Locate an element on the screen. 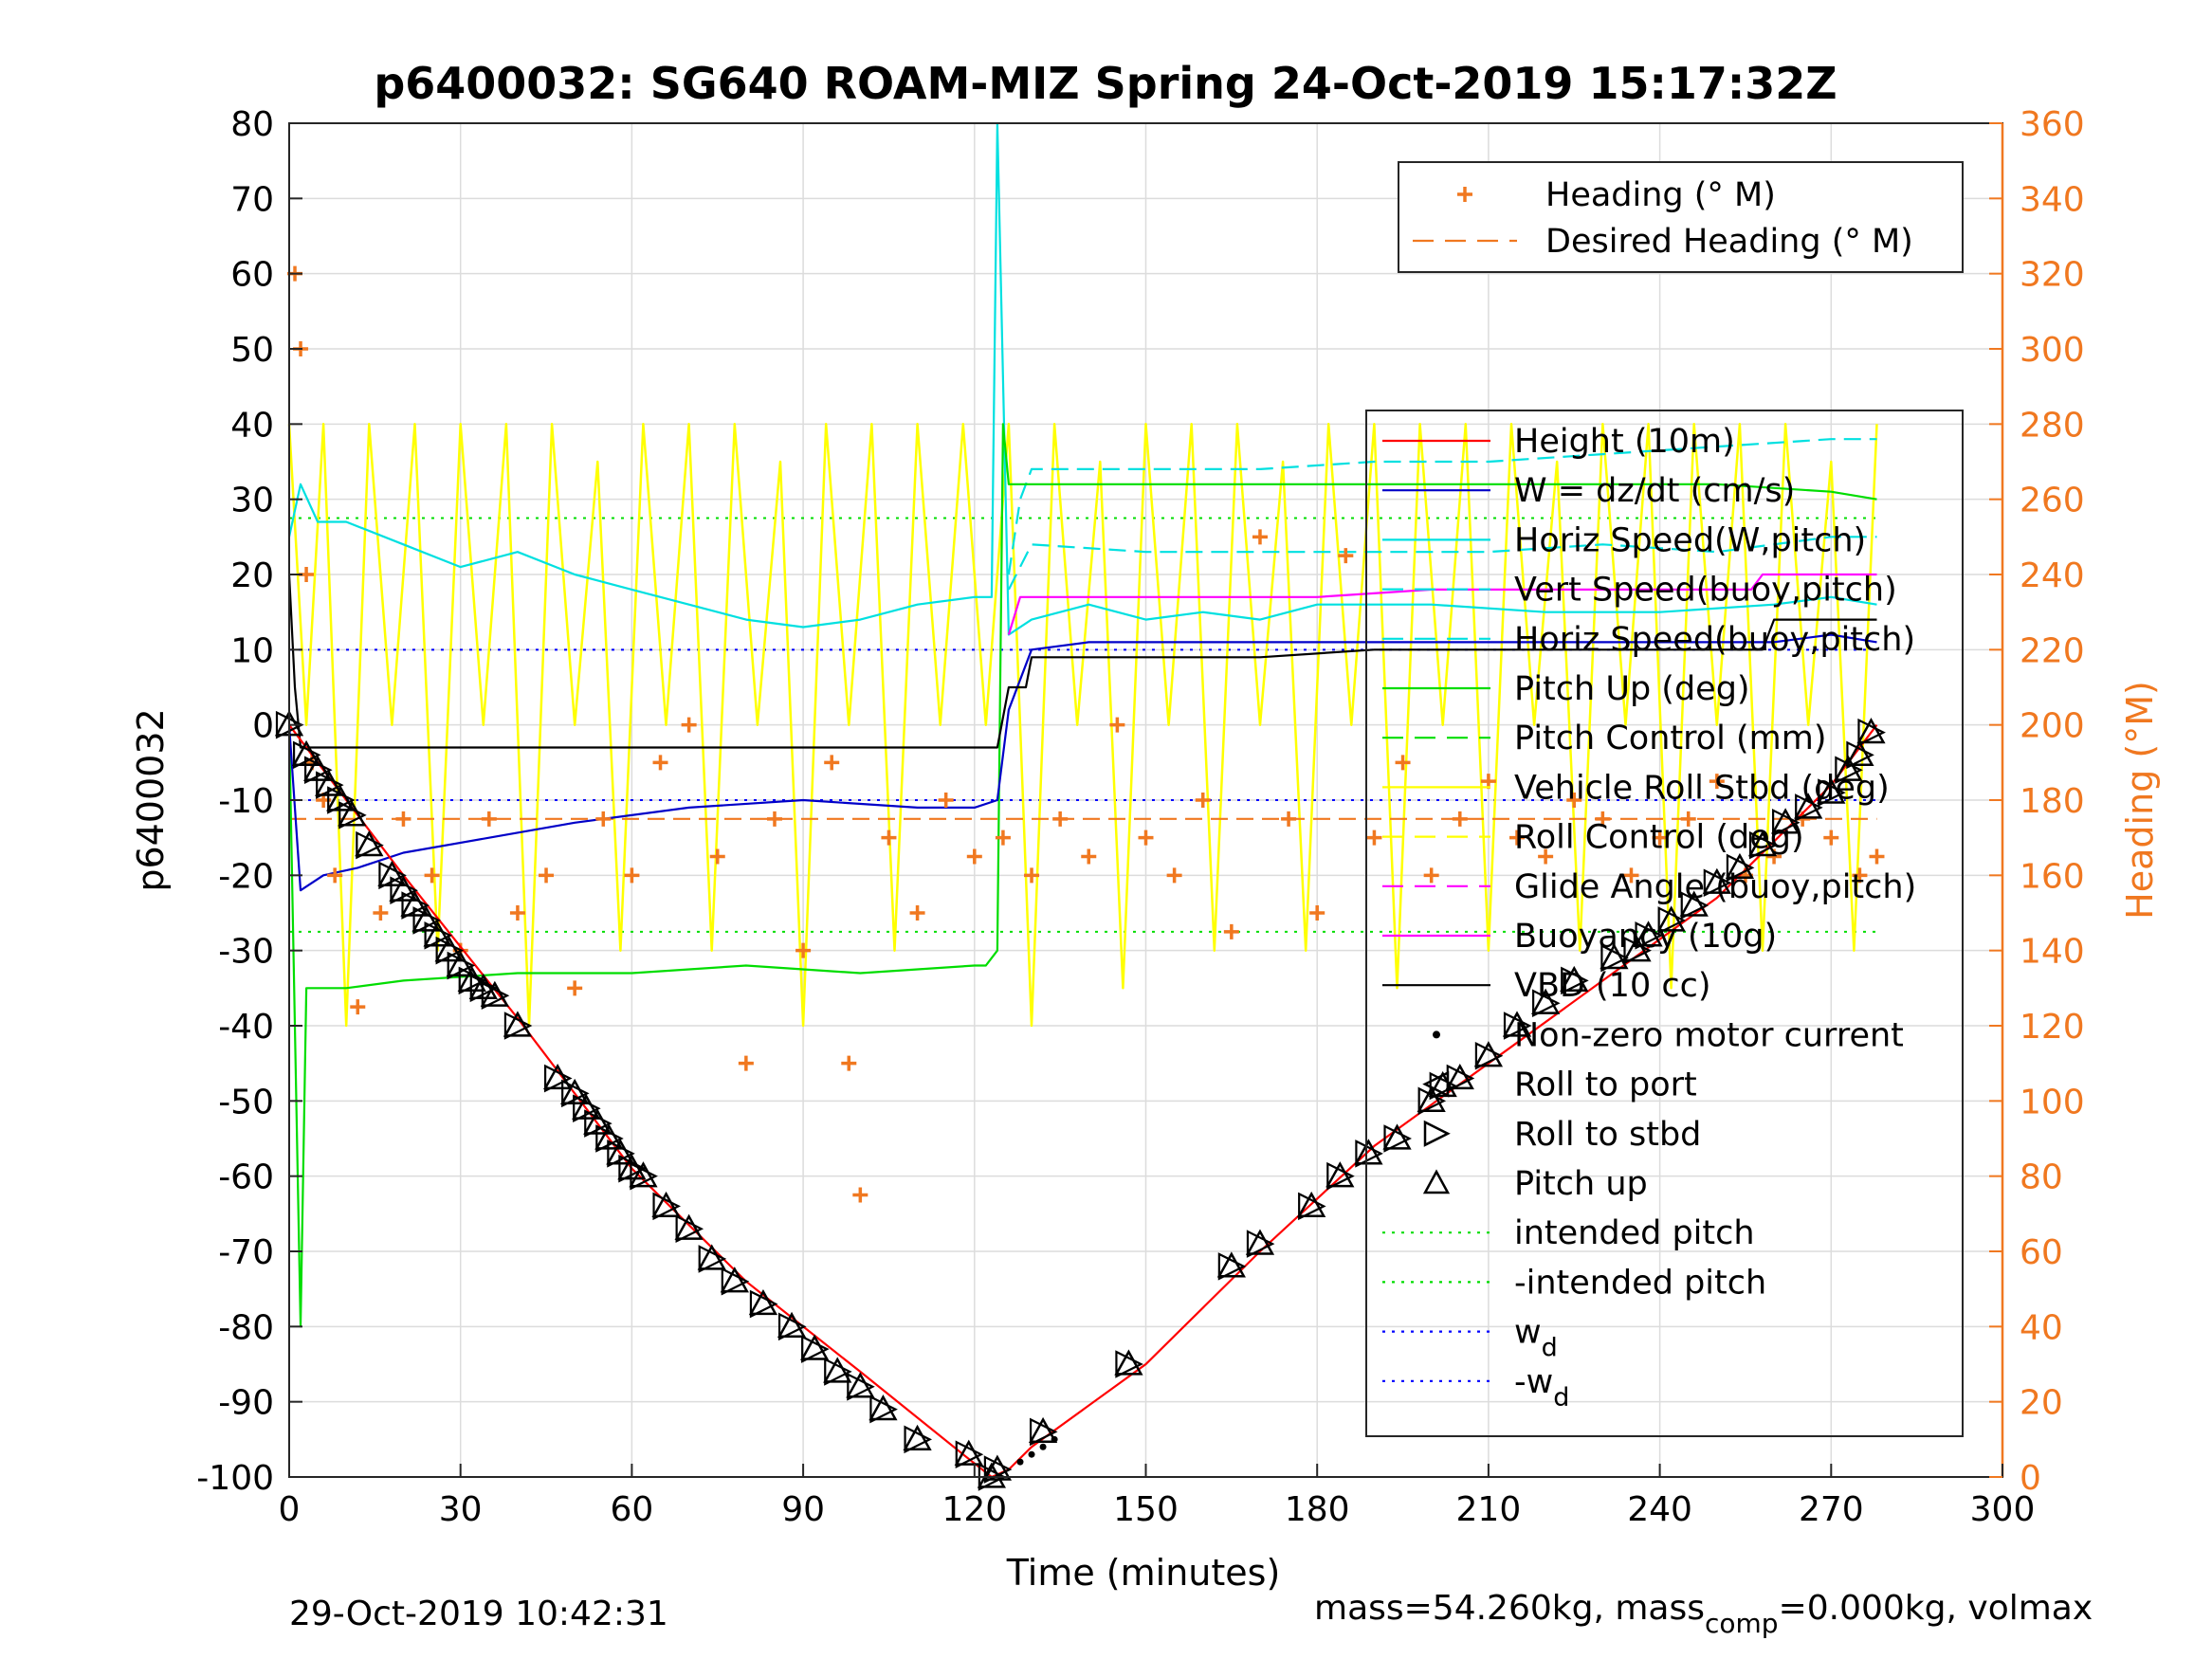 The width and height of the screenshot is (2212, 1659). legend-label-main: -w is located at coordinates (1533, 1382).